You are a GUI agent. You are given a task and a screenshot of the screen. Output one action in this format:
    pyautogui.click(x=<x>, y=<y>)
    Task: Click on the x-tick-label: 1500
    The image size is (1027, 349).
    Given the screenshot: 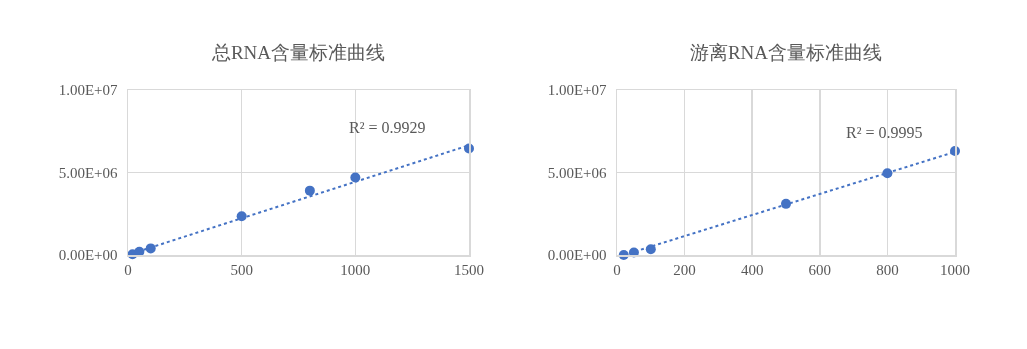 What is the action you would take?
    pyautogui.click(x=469, y=269)
    